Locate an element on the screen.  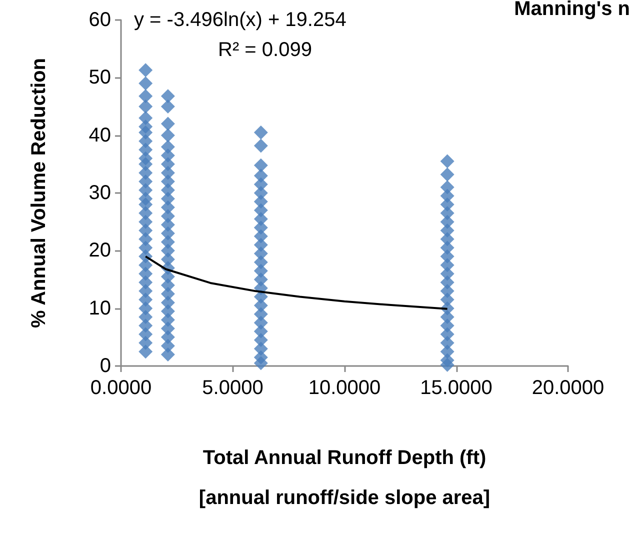
y-tick-label: 40 is located at coordinates (99, 135).